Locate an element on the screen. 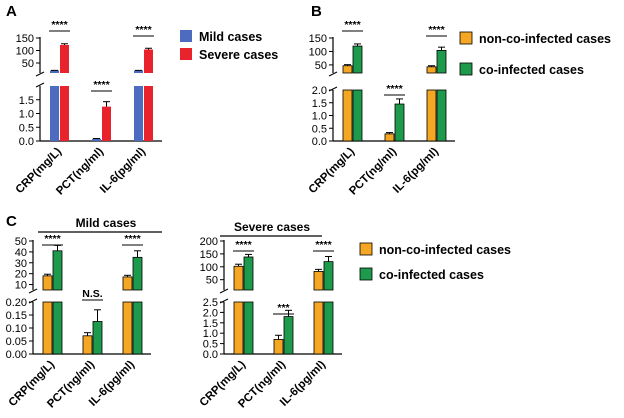 This screenshot has height=418, width=624. panel-c1-y-tick-label-lower: 0.20 is located at coordinates (16, 303).